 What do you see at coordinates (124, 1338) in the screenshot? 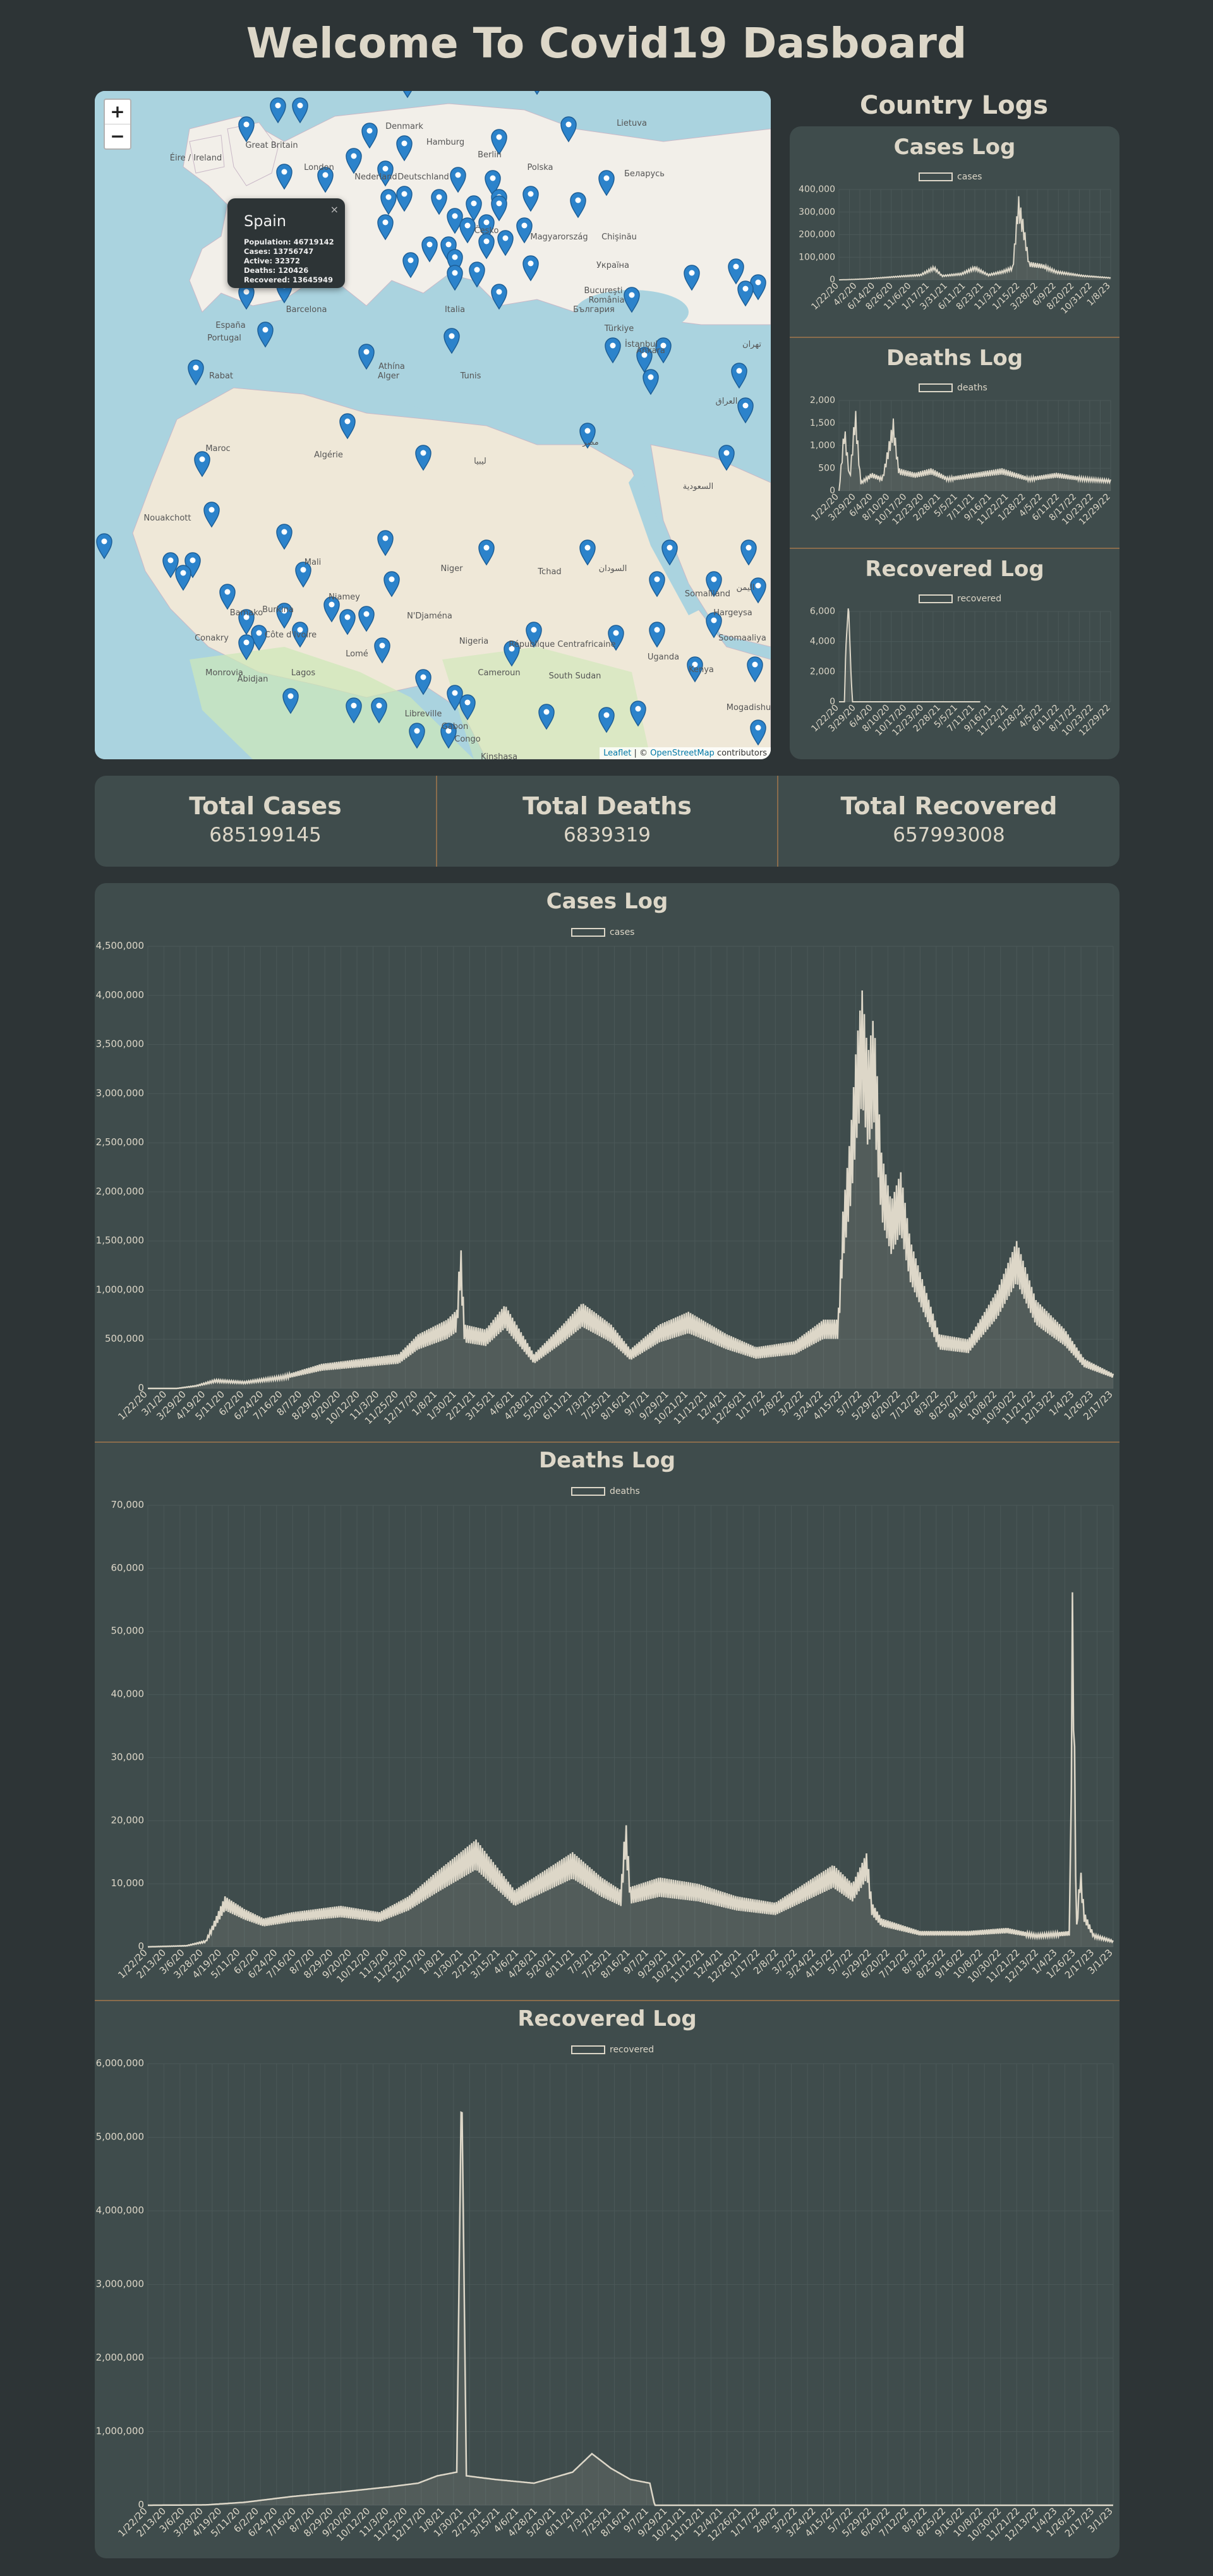
I see `y-tick-label: 500,000` at bounding box center [124, 1338].